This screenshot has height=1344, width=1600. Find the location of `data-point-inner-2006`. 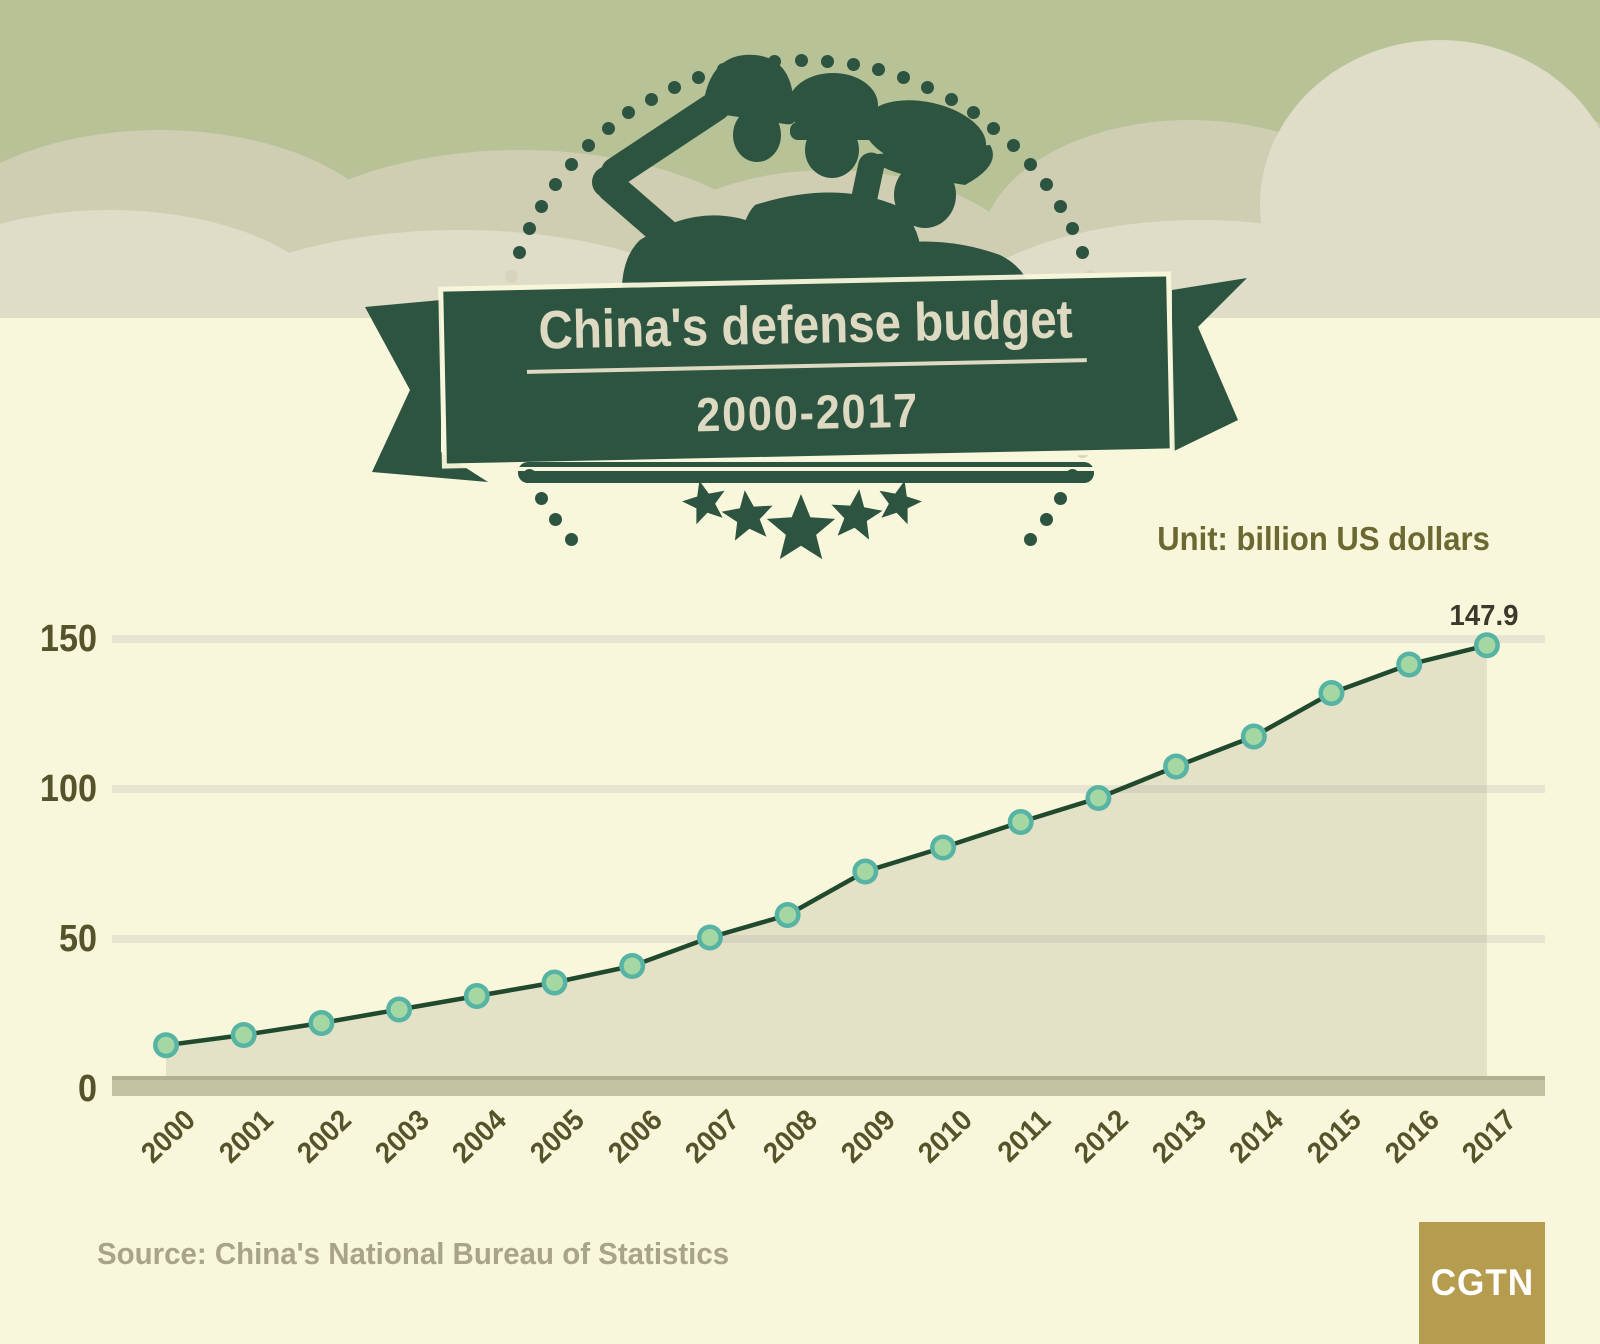

data-point-inner-2006 is located at coordinates (632, 966).